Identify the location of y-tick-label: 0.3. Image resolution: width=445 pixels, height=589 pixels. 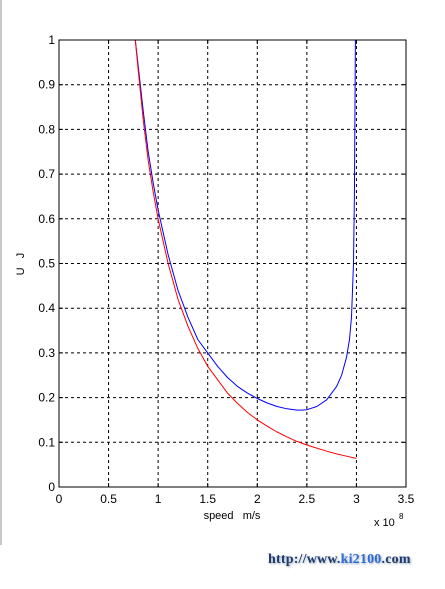
(46, 353).